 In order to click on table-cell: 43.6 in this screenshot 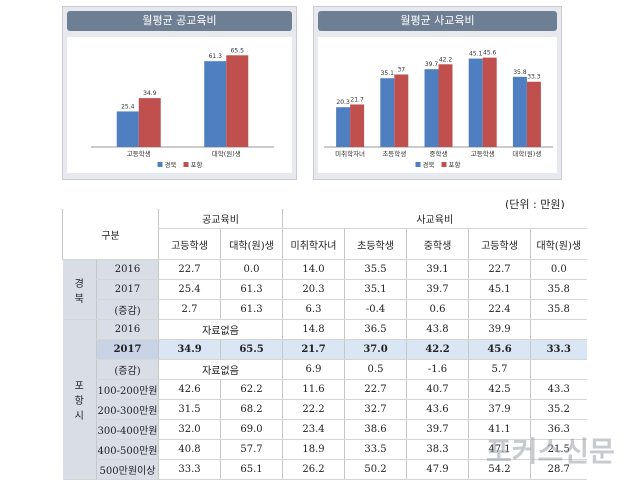, I will do `click(437, 409)`.